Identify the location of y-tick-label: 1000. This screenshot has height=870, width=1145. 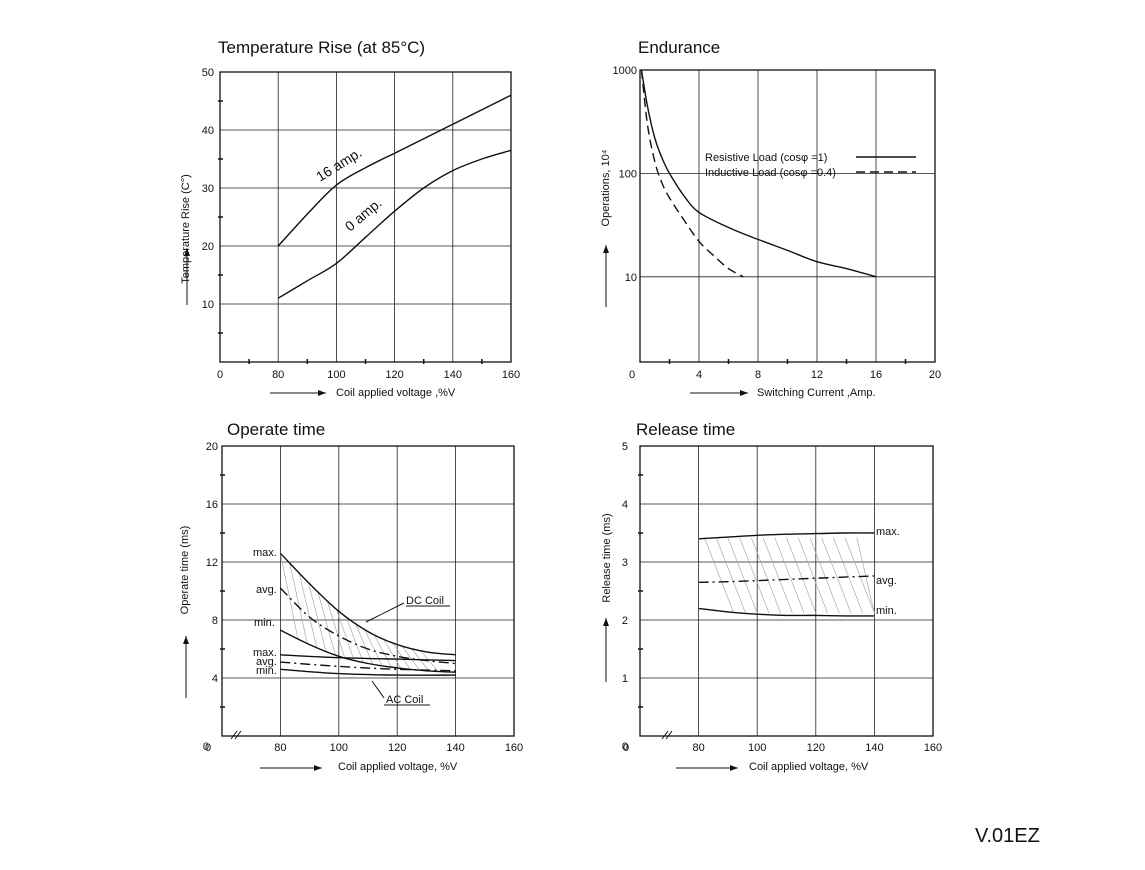
(625, 71).